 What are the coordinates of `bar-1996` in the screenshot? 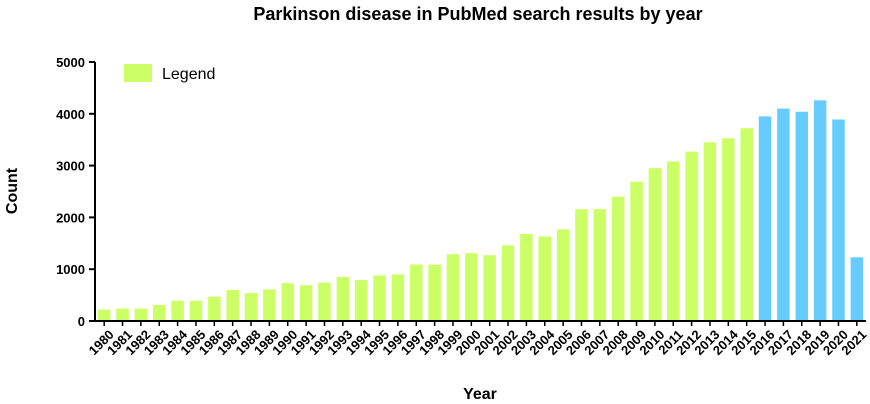 It's located at (398, 297).